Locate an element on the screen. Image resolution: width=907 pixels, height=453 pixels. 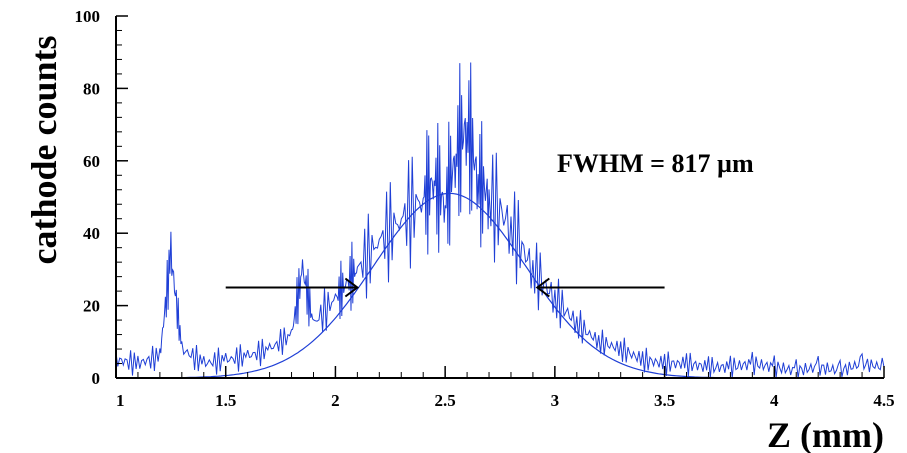
y-tick-label: 0 is located at coordinates (96, 378).